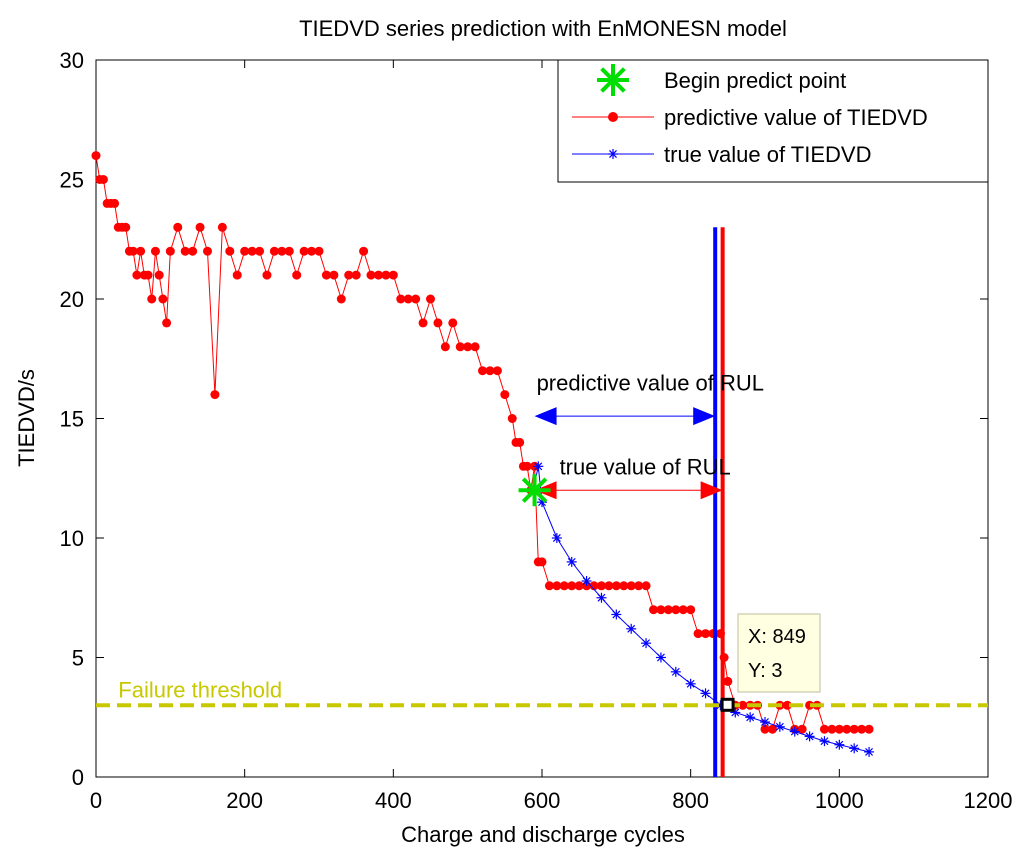 The image size is (1024, 859). Describe the element at coordinates (613, 154) in the screenshot. I see `legend-marker-asterisk` at that location.